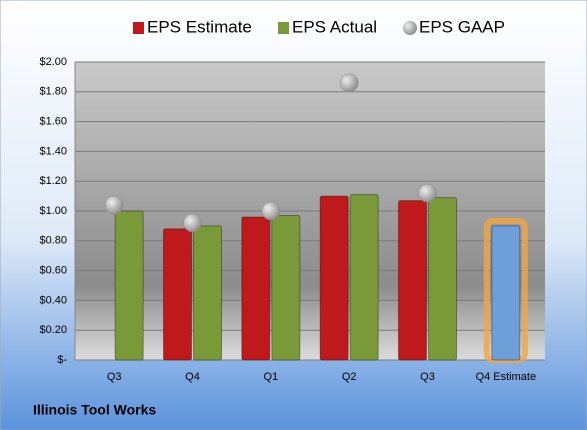  Describe the element at coordinates (192, 377) in the screenshot. I see `x-tick-label: Q4` at that location.